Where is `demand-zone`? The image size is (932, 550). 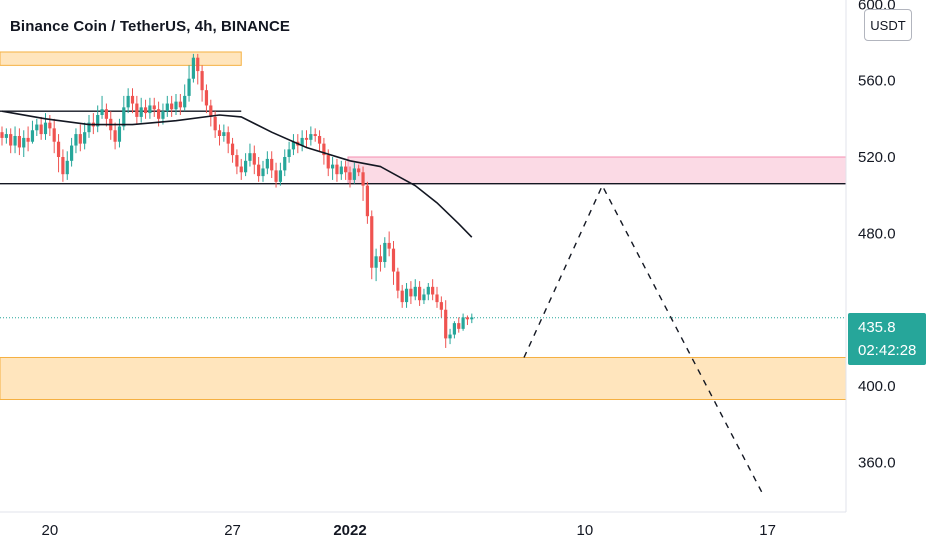
demand-zone is located at coordinates (423, 378).